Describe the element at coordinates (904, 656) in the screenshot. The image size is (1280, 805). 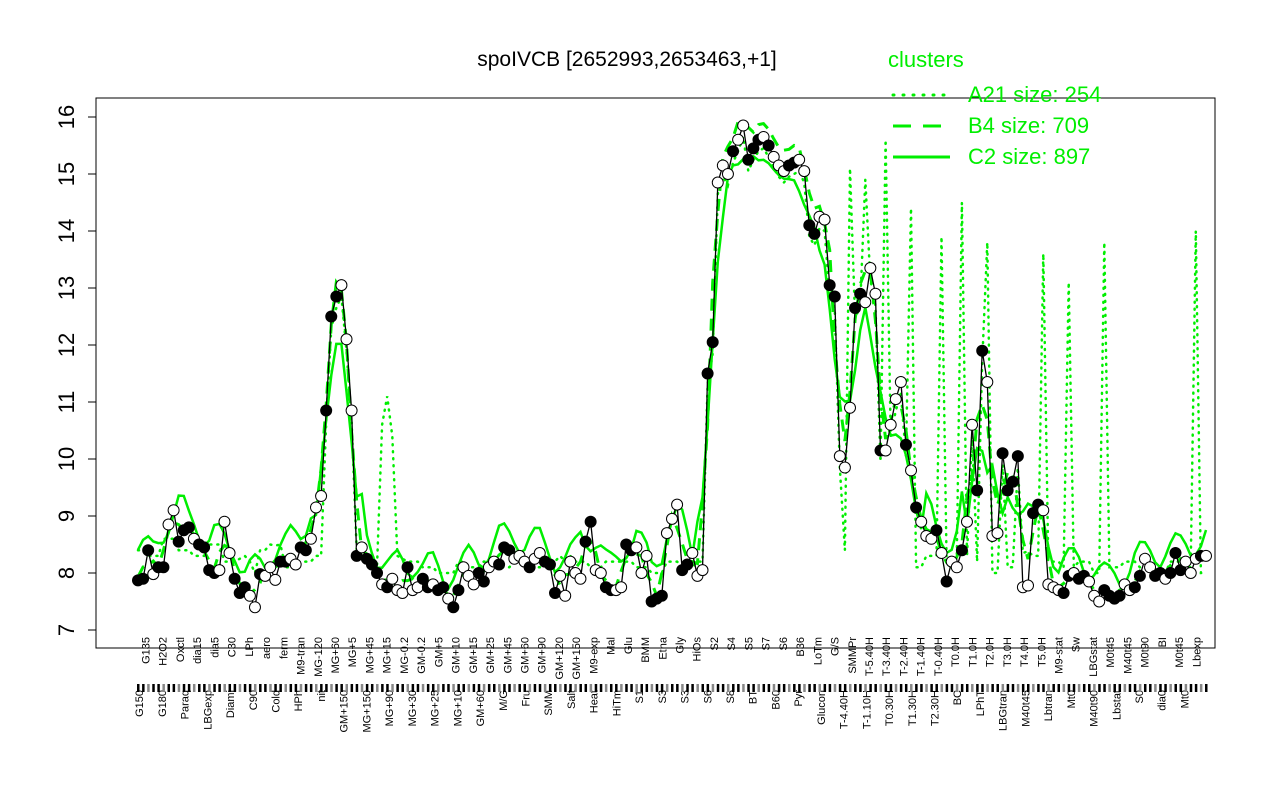
I see `x-label-upper: T-2.40H` at that location.